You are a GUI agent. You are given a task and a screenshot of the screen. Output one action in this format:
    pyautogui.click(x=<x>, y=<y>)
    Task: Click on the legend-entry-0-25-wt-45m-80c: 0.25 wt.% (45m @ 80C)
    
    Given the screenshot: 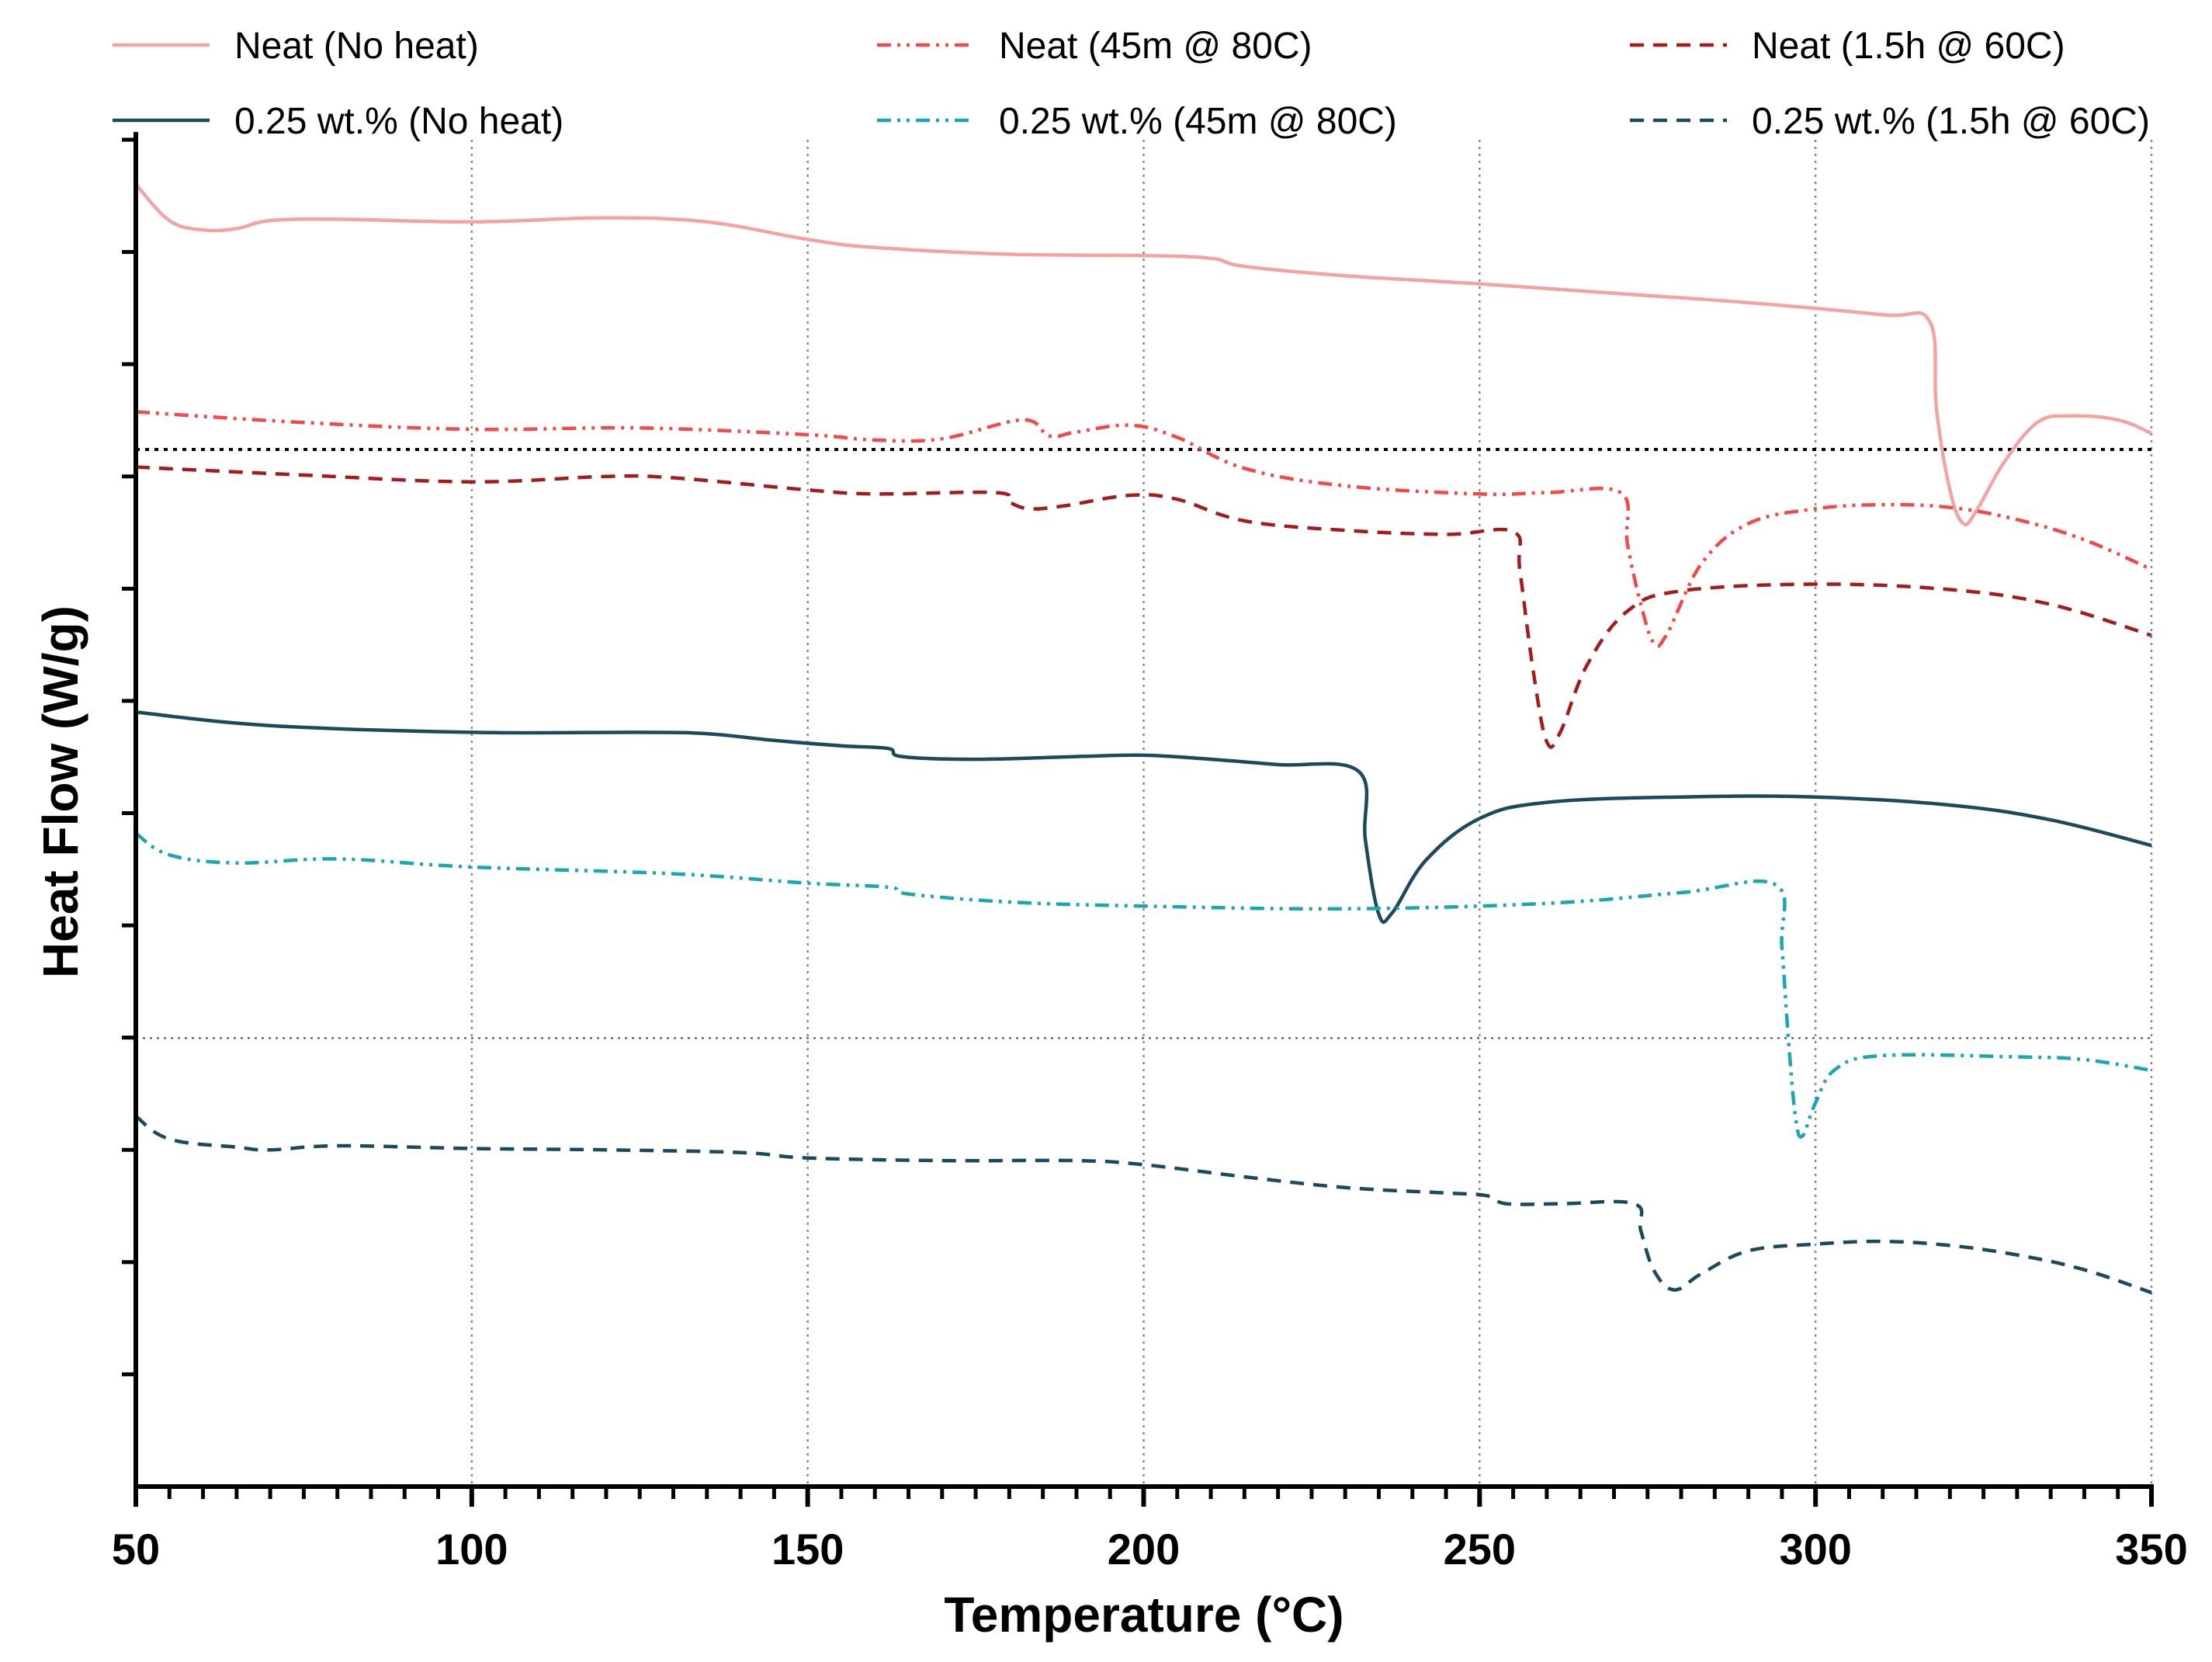 What is the action you would take?
    pyautogui.click(x=1137, y=121)
    